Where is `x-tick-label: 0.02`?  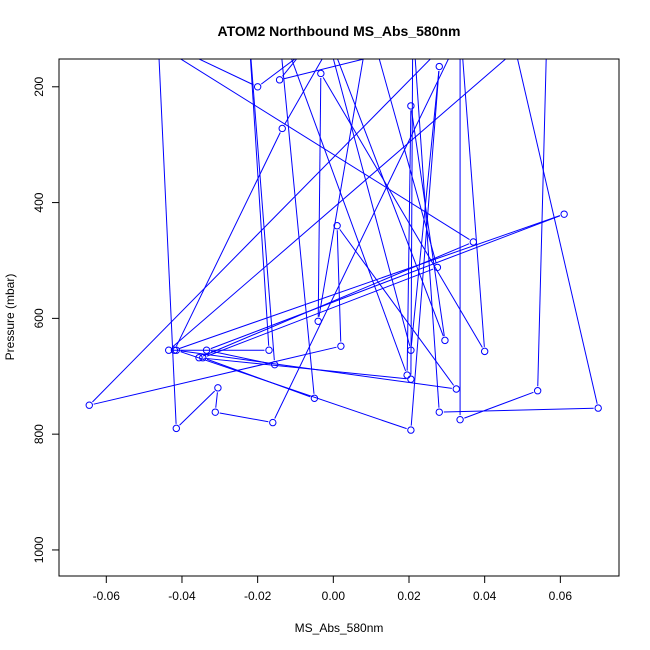
x-tick-label: 0.02 is located at coordinates (409, 596).